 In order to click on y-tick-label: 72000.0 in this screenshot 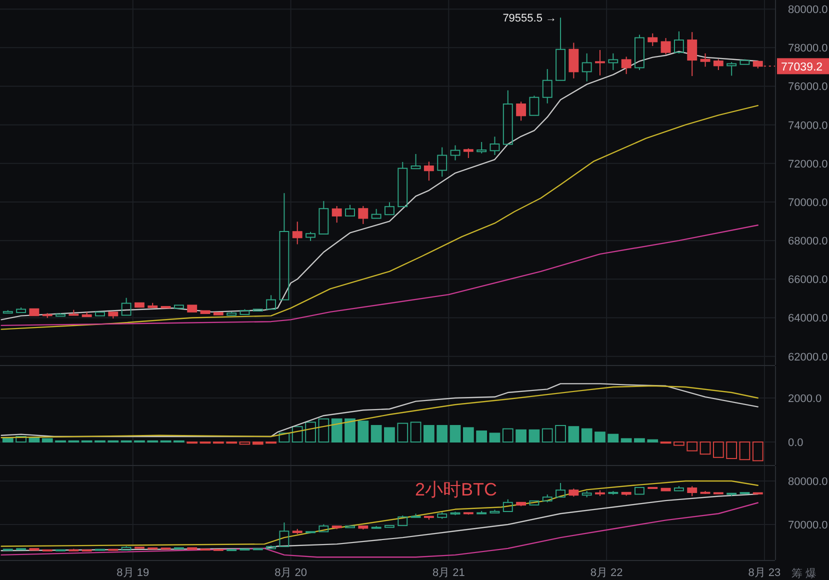, I will do `click(808, 164)`.